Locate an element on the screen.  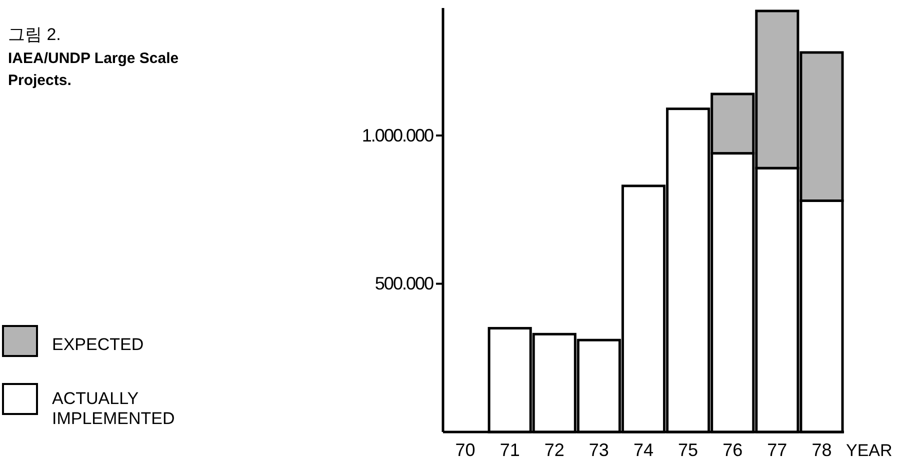
text: IAEA/UNDP Large Scale Projects. is located at coordinates (93, 69).